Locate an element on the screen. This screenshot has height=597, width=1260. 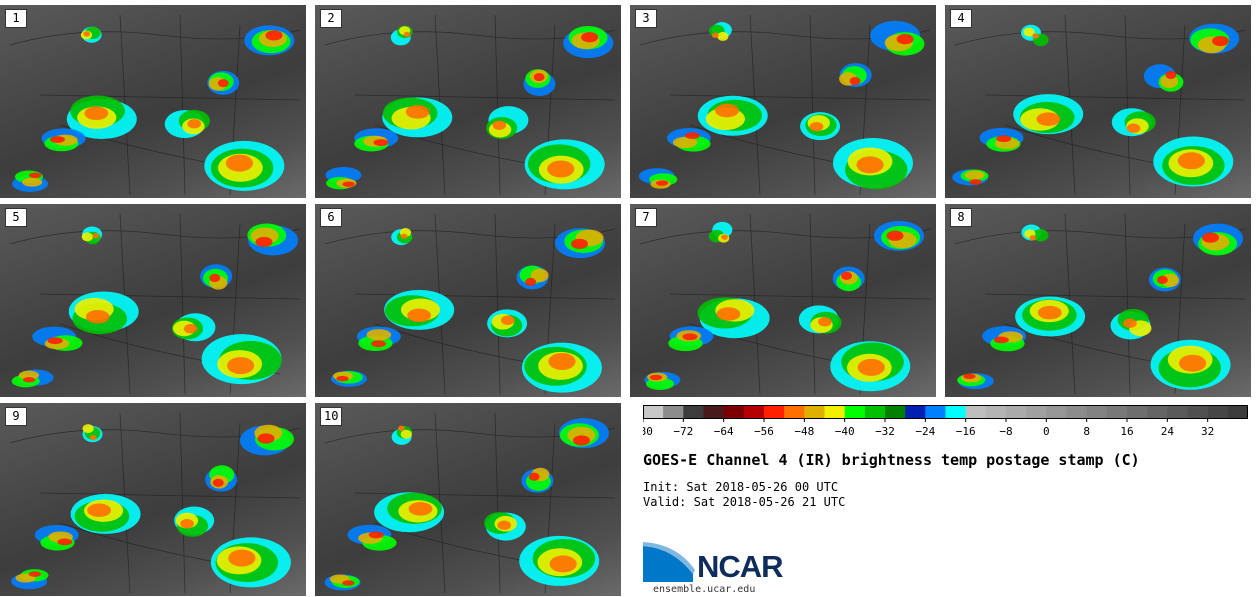
member-panel-6: 6 is located at coordinates (468, 300).